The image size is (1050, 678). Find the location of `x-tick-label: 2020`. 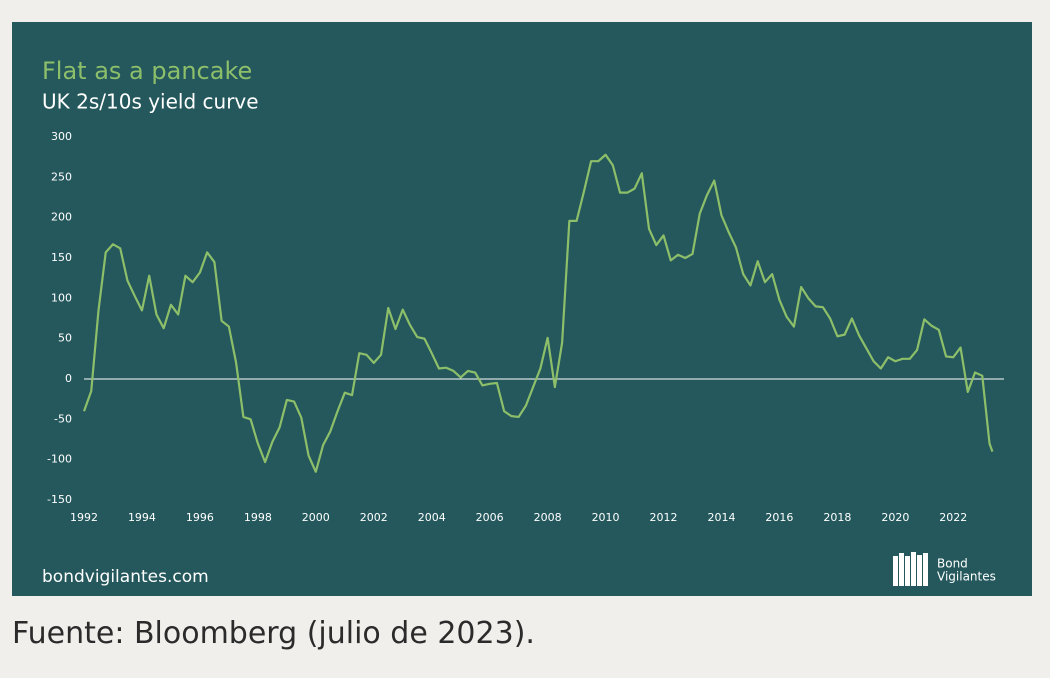

x-tick-label: 2020 is located at coordinates (895, 517).